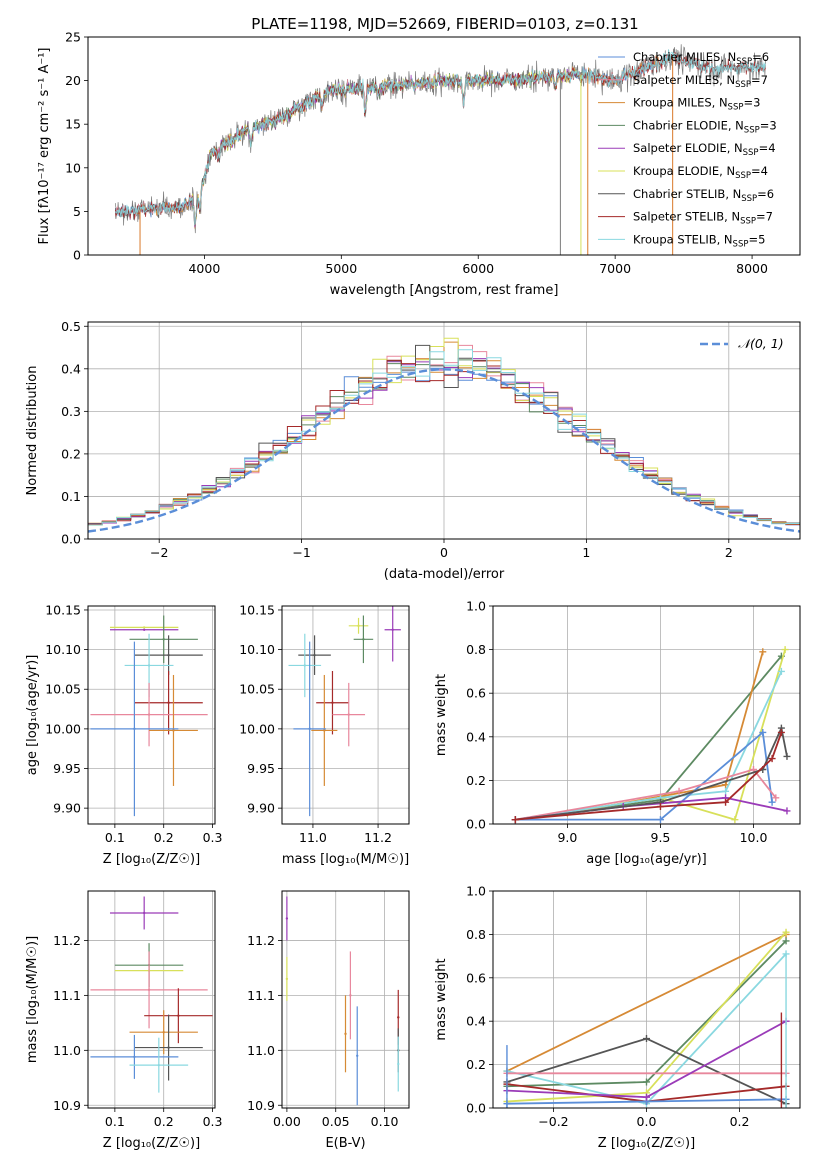  What do you see at coordinates (73, 80) in the screenshot?
I see `y-tick-label: 20` at bounding box center [73, 80].